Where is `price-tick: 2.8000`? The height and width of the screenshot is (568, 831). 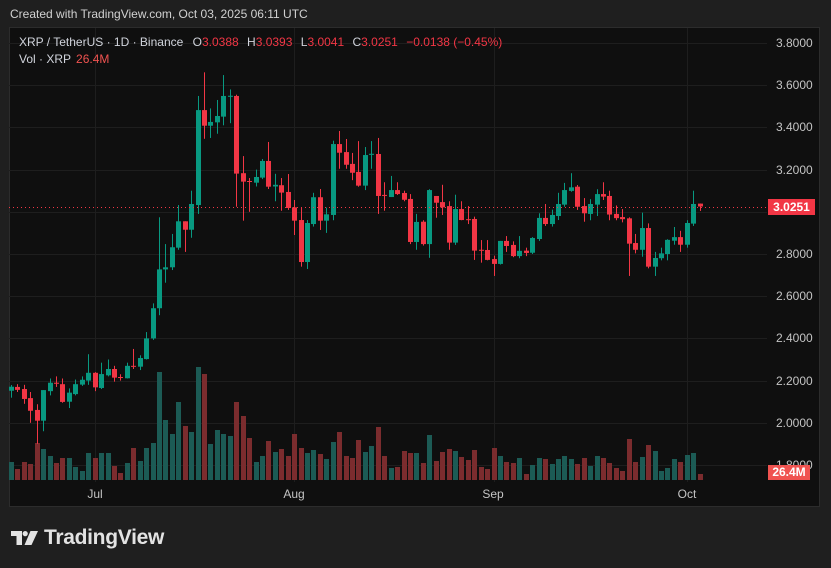
price-tick: 2.8000 is located at coordinates (794, 254).